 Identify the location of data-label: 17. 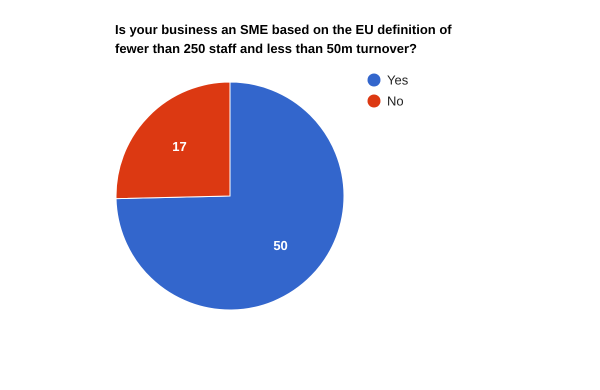
(179, 146).